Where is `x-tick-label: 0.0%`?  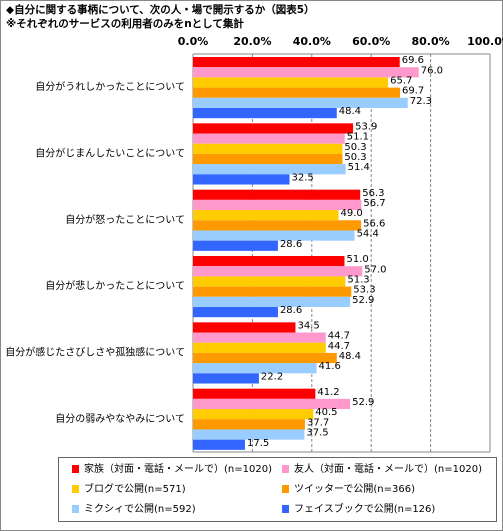
x-tick-label: 0.0% is located at coordinates (193, 41).